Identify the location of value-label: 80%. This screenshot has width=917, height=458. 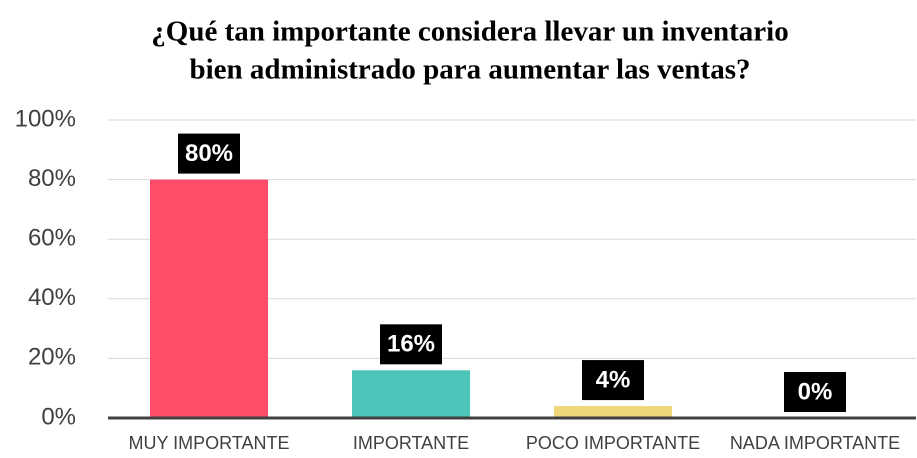
(209, 153).